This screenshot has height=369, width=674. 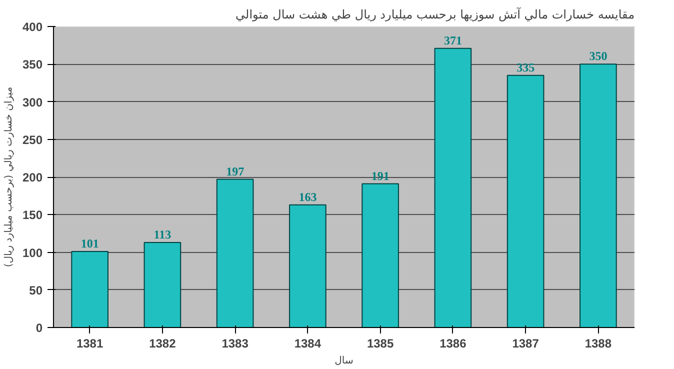 What do you see at coordinates (453, 40) in the screenshot?
I see `data-label: 371` at bounding box center [453, 40].